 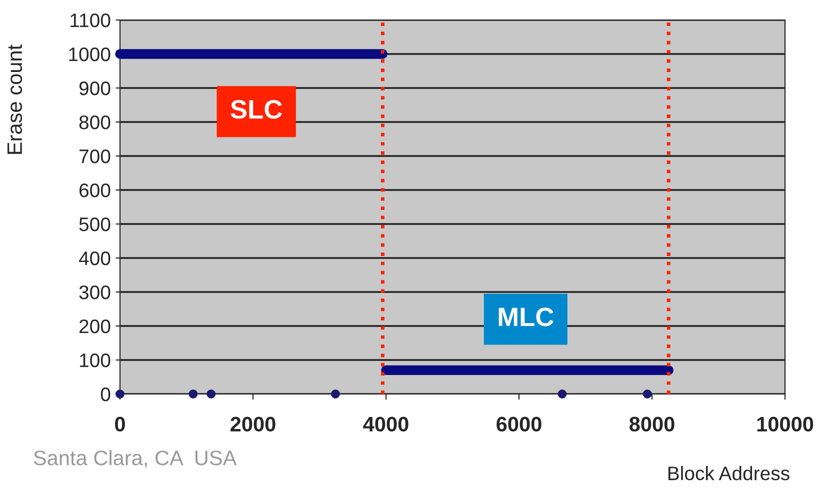 I want to click on y-tick-label: 500, so click(x=94, y=224).